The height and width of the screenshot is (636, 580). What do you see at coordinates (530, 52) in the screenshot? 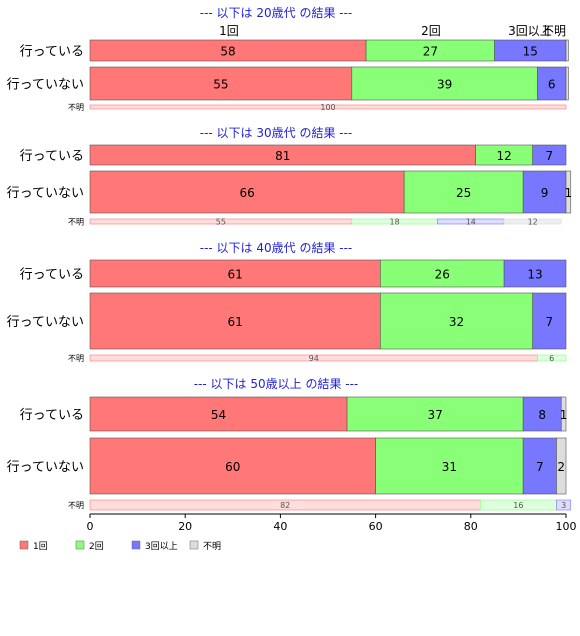
I see `data-label: 15` at bounding box center [530, 52].